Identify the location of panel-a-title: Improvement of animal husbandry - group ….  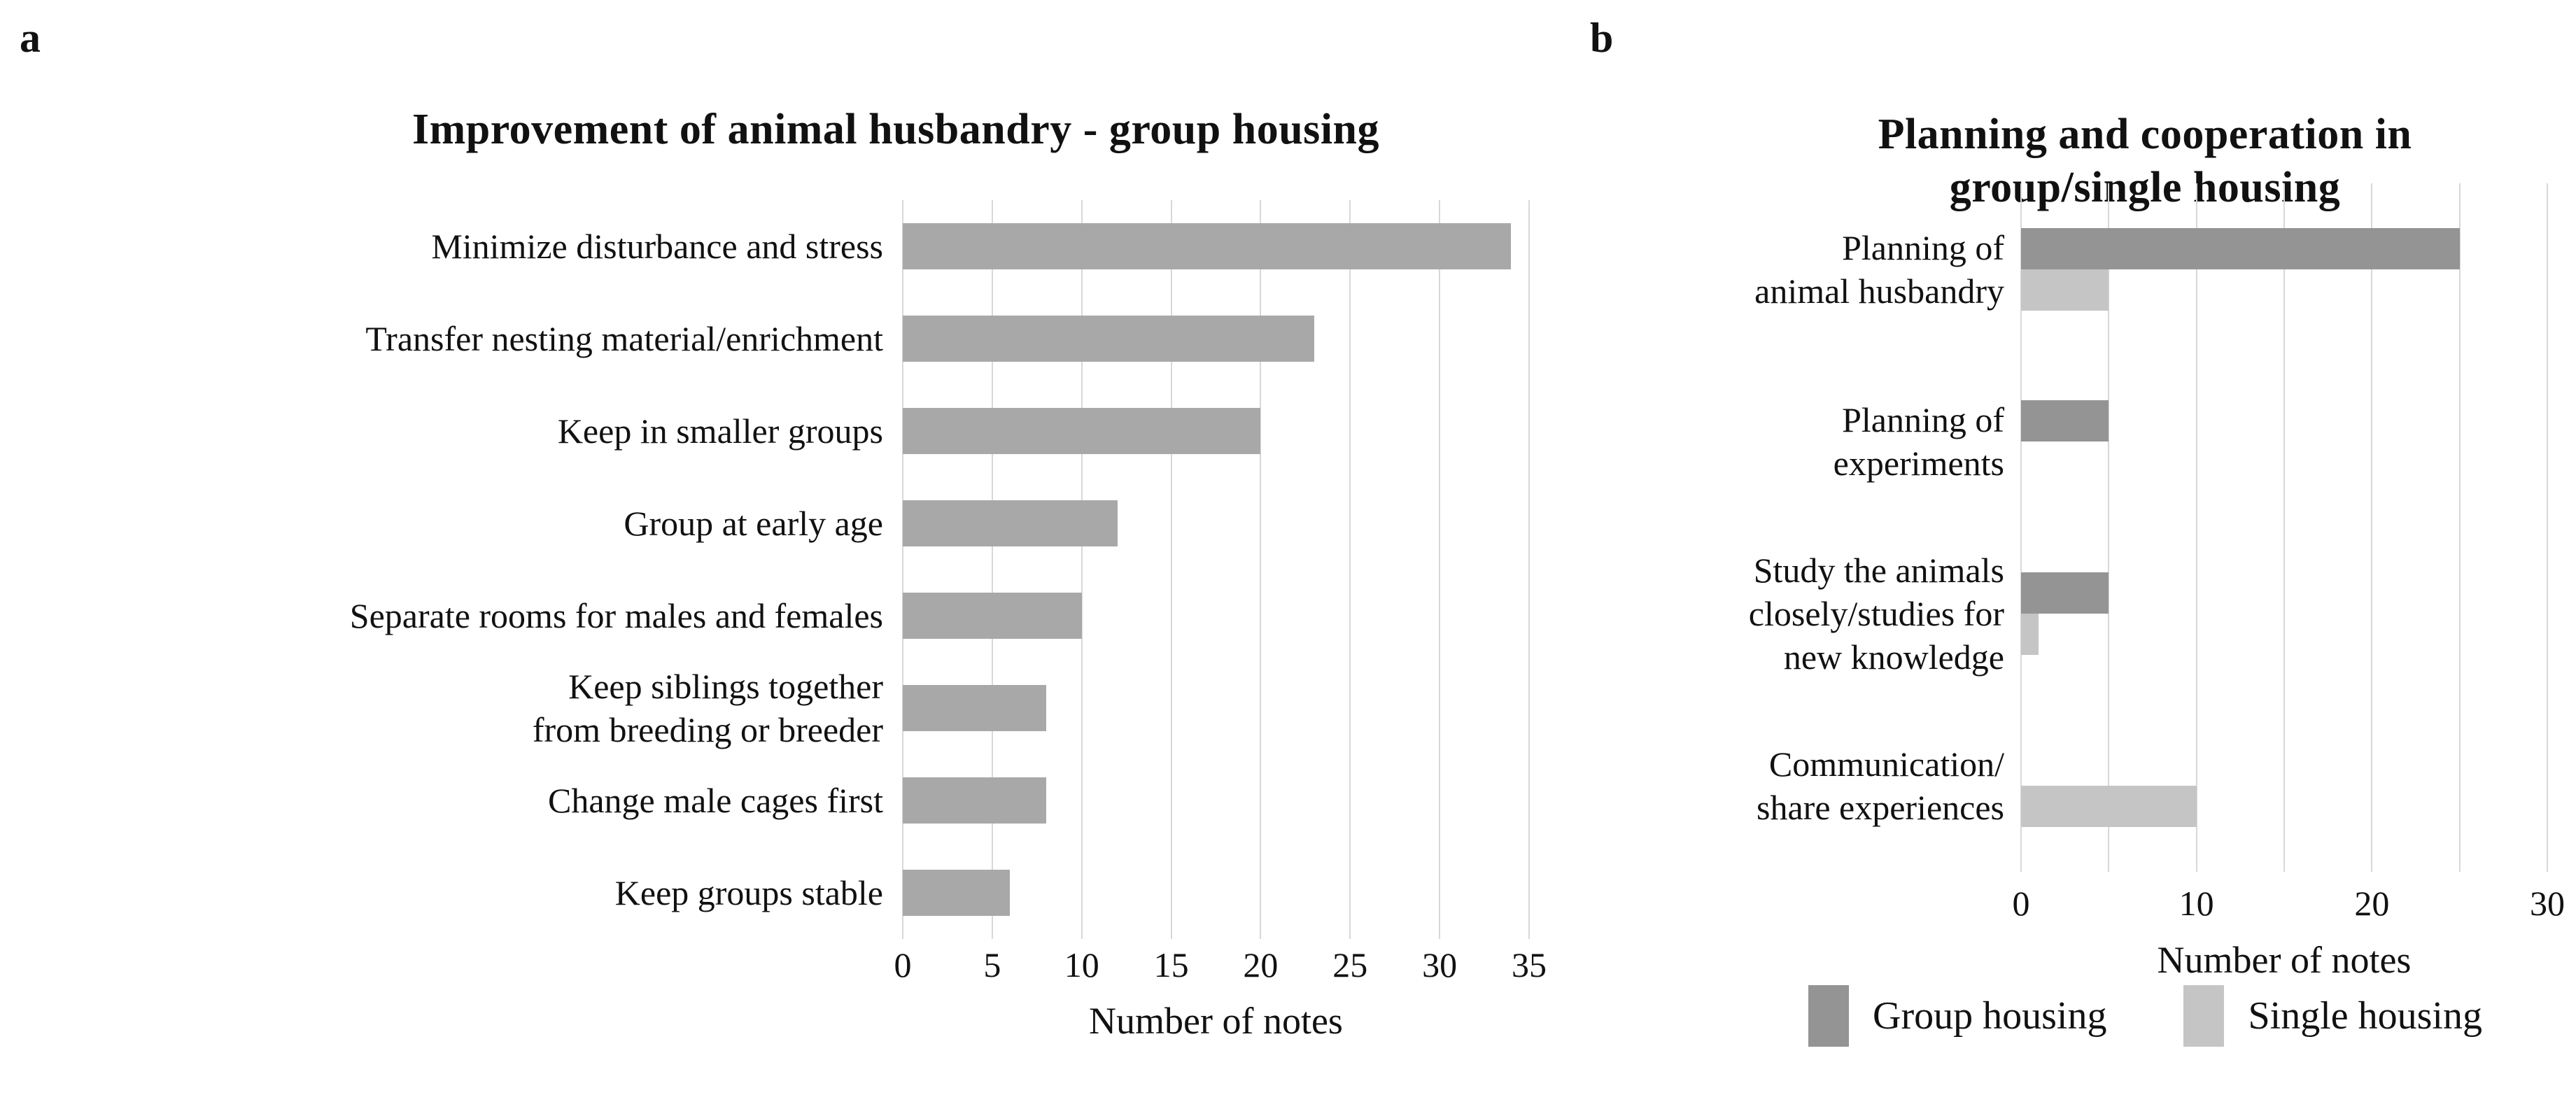
(895, 130).